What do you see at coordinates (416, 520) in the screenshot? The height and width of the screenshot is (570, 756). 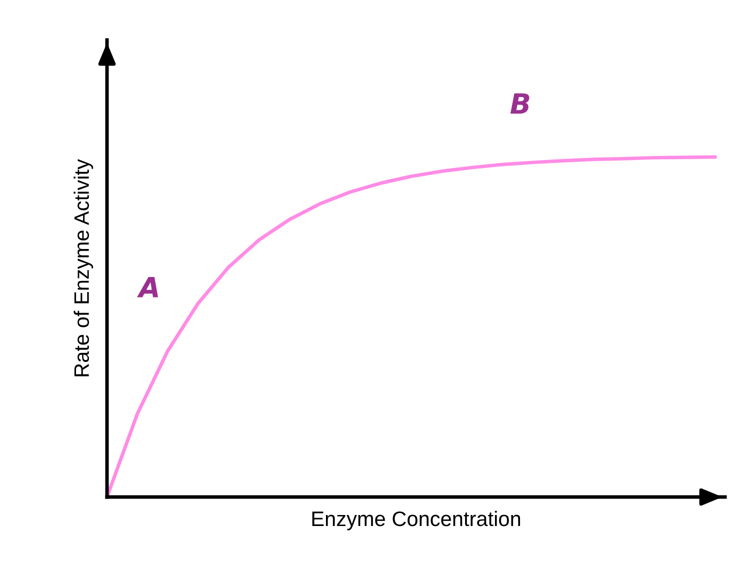 I see `x-axis-title: Enzyme Concentration` at bounding box center [416, 520].